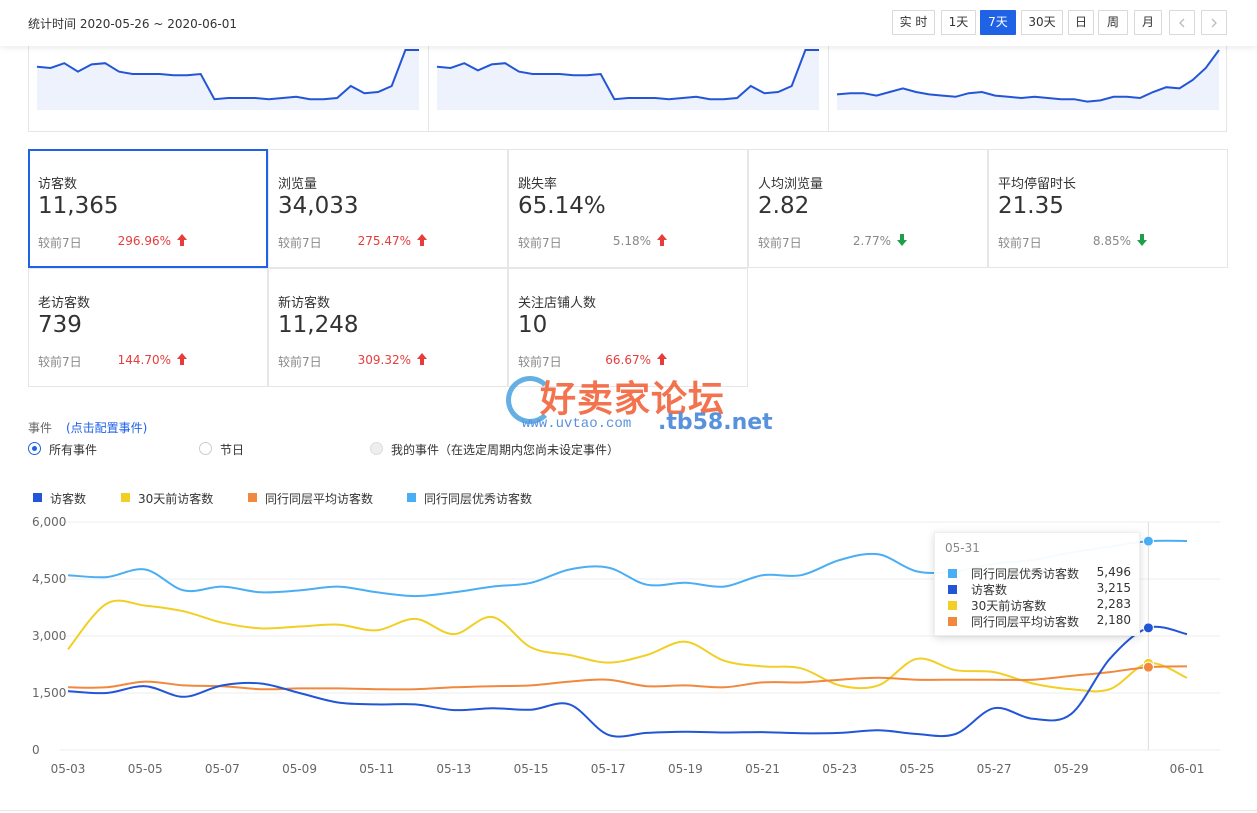 The height and width of the screenshot is (813, 1257). Describe the element at coordinates (411, 497) in the screenshot. I see `legend-swatch-peer-top` at that location.